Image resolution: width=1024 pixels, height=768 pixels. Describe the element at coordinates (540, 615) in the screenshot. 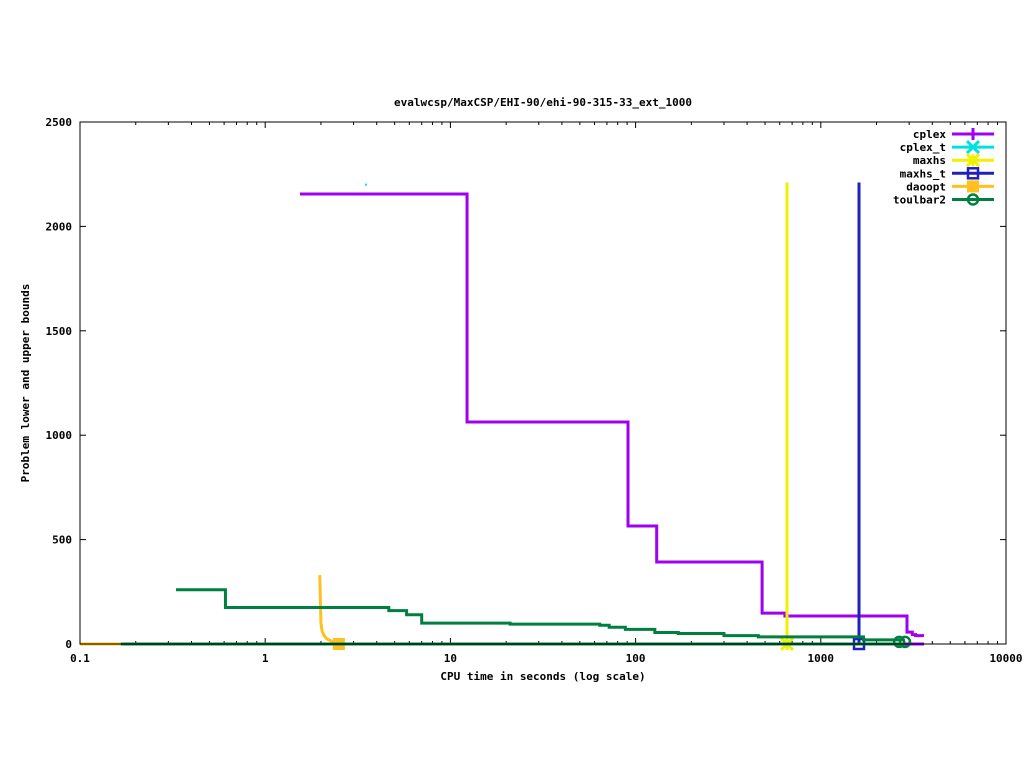

I see `toulbar2-upper-bound-line` at that location.